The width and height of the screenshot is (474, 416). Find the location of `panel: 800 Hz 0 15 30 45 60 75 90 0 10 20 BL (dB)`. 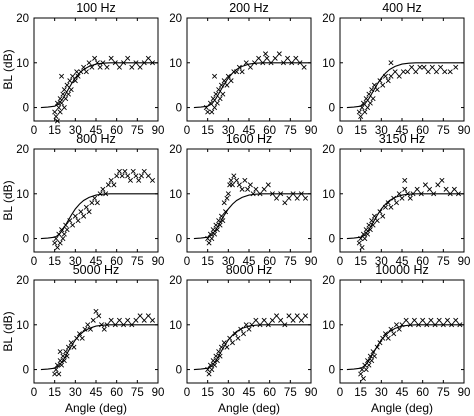

panel: 800 Hz 0 15 30 45 60 75 90 0 10 20 BL (dB) is located at coordinates (82, 200).